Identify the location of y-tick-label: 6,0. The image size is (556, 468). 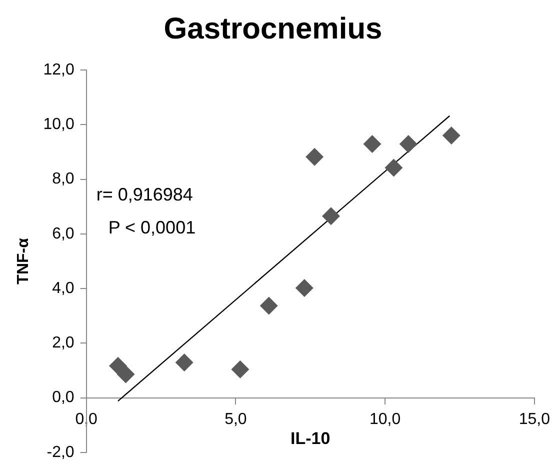
(63, 233).